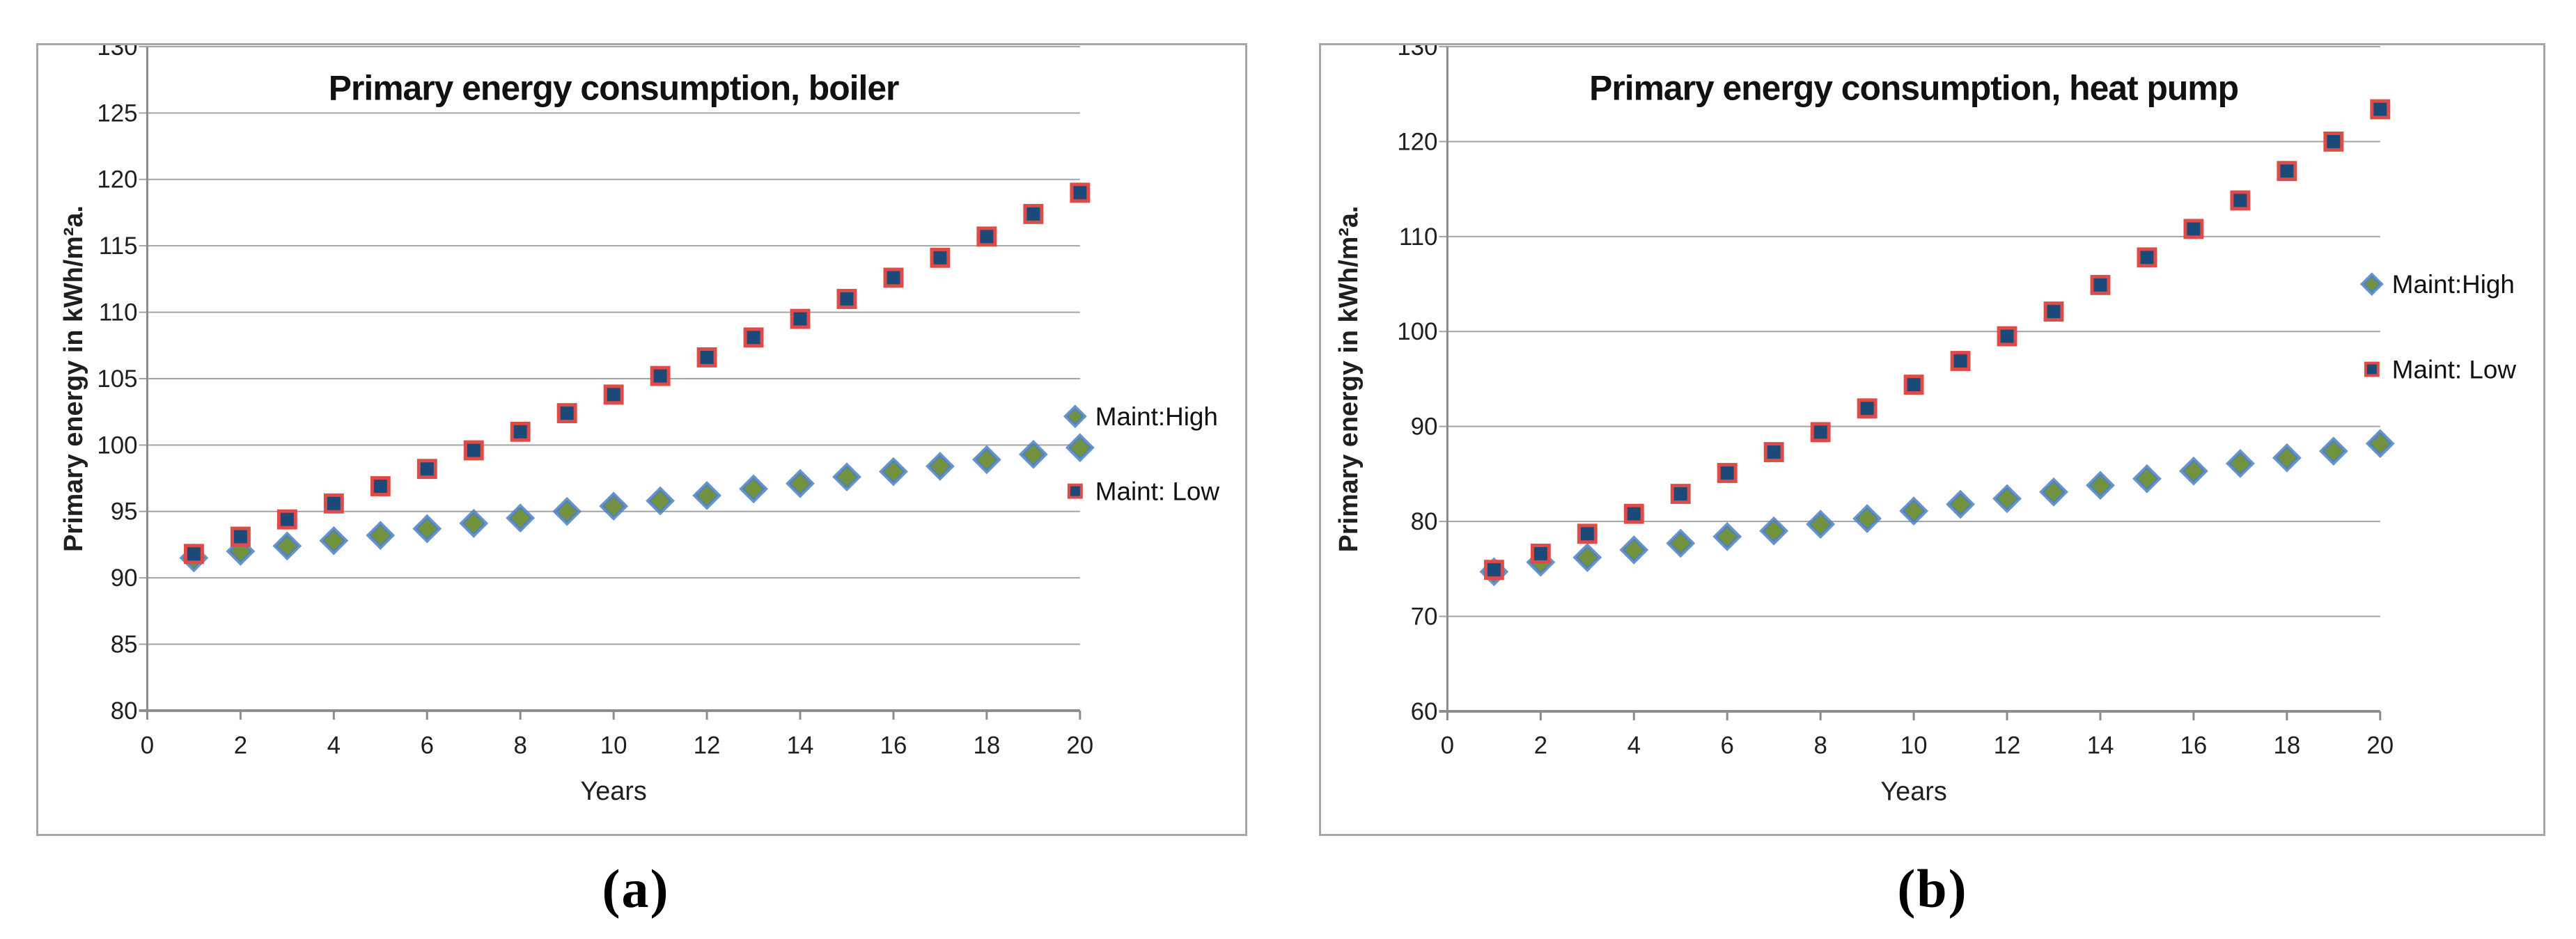 The image size is (2576, 939). I want to click on x-tick-label: 14, so click(801, 745).